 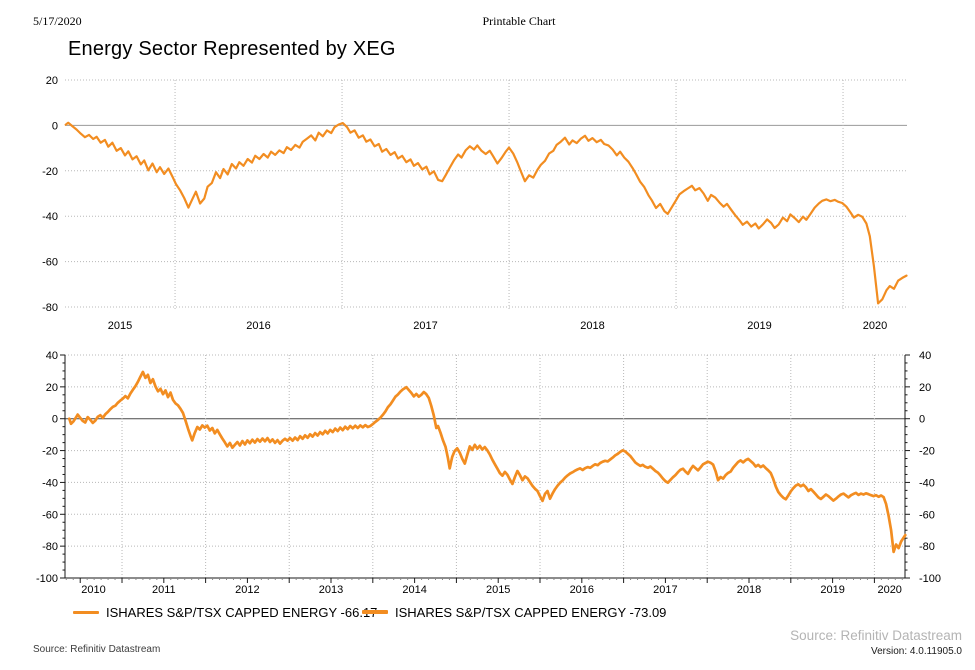 What do you see at coordinates (930, 579) in the screenshot?
I see `y-axis-label-right: -100` at bounding box center [930, 579].